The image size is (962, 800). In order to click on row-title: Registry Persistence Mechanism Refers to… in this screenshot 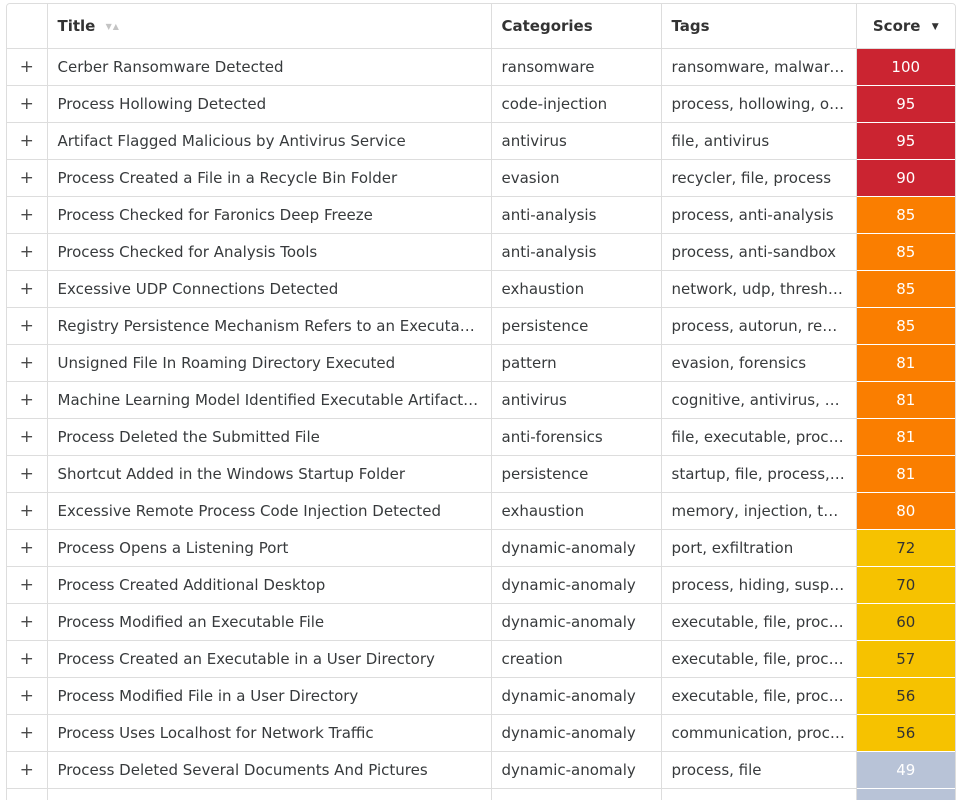, I will do `click(268, 326)`.